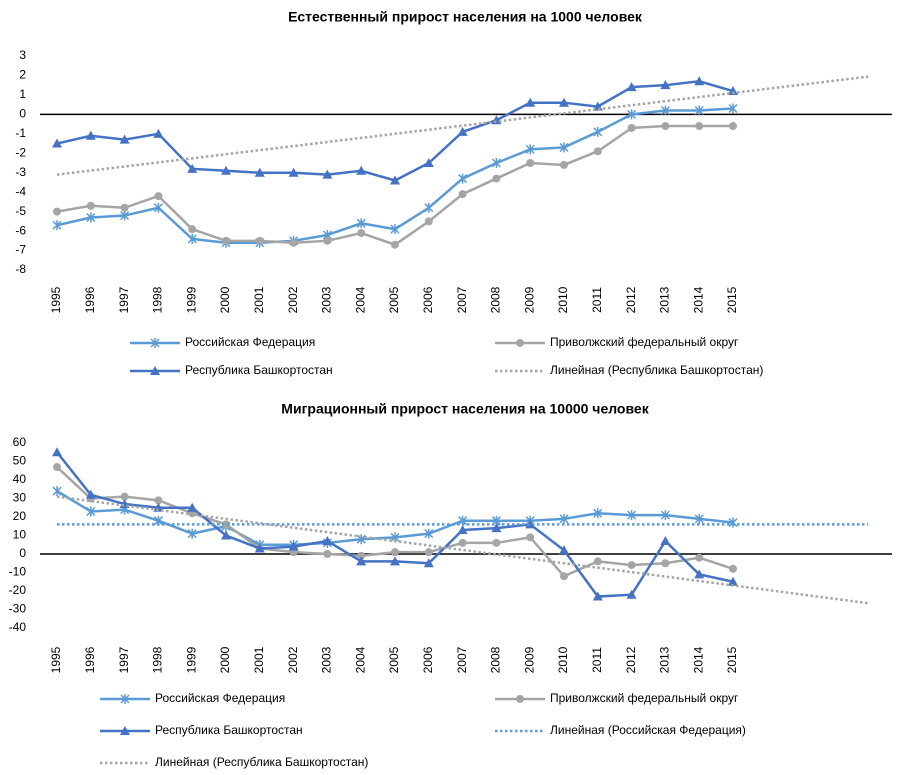 This screenshot has width=908, height=775. I want to click on x-tick-label: 2004, so click(360, 659).